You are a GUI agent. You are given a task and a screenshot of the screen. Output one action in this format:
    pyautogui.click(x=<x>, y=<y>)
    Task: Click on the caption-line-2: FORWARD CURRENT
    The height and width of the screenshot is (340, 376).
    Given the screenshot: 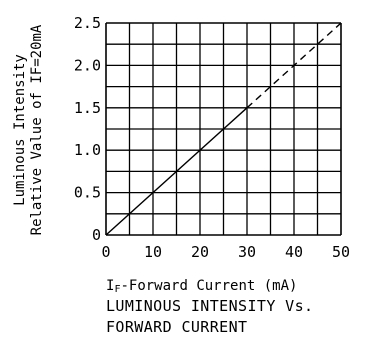 What is the action you would take?
    pyautogui.click(x=176, y=327)
    